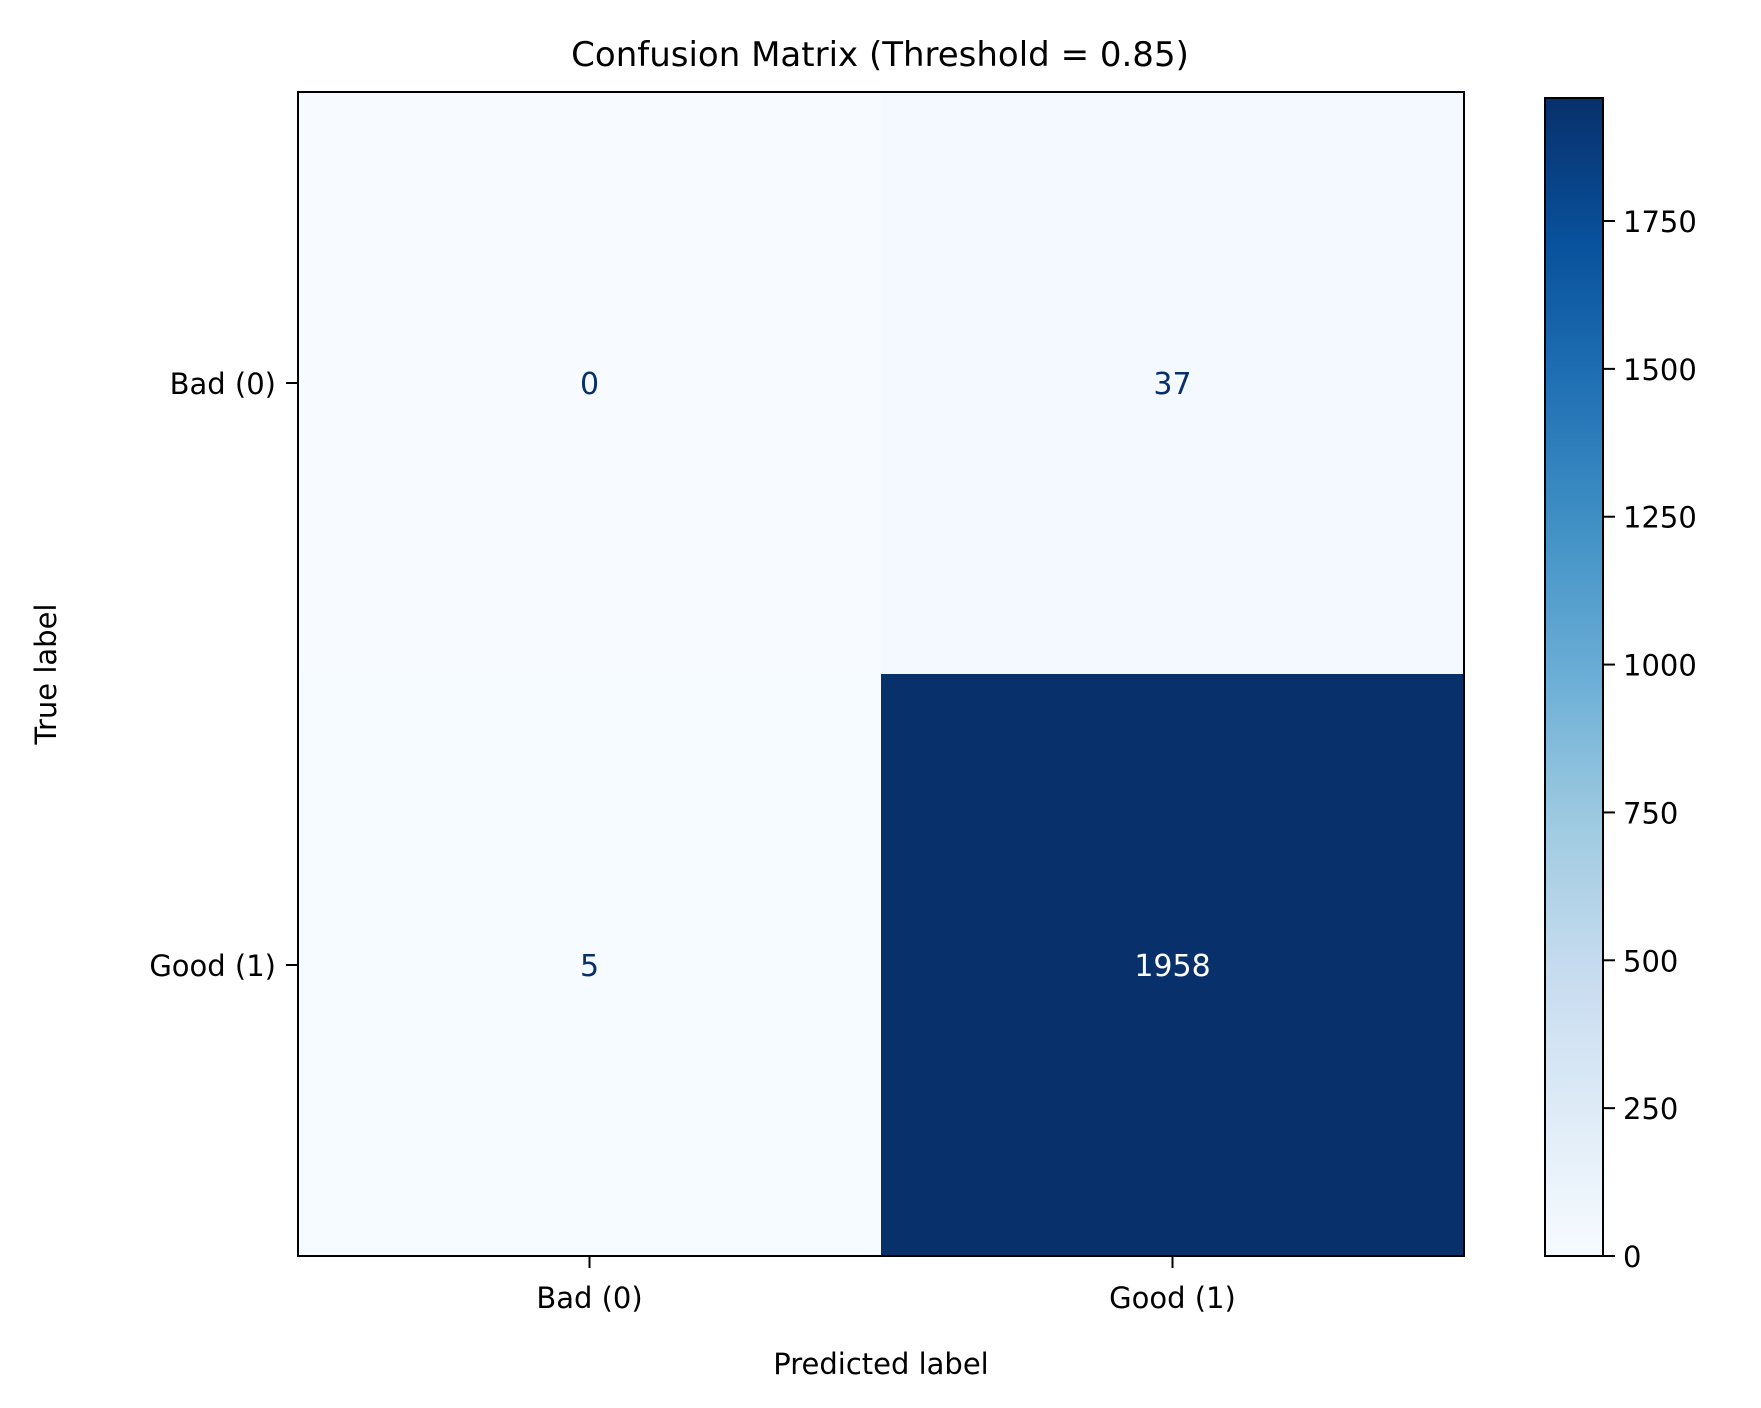 Image resolution: width=1761 pixels, height=1408 pixels. What do you see at coordinates (1574, 677) in the screenshot?
I see `colorbar` at bounding box center [1574, 677].